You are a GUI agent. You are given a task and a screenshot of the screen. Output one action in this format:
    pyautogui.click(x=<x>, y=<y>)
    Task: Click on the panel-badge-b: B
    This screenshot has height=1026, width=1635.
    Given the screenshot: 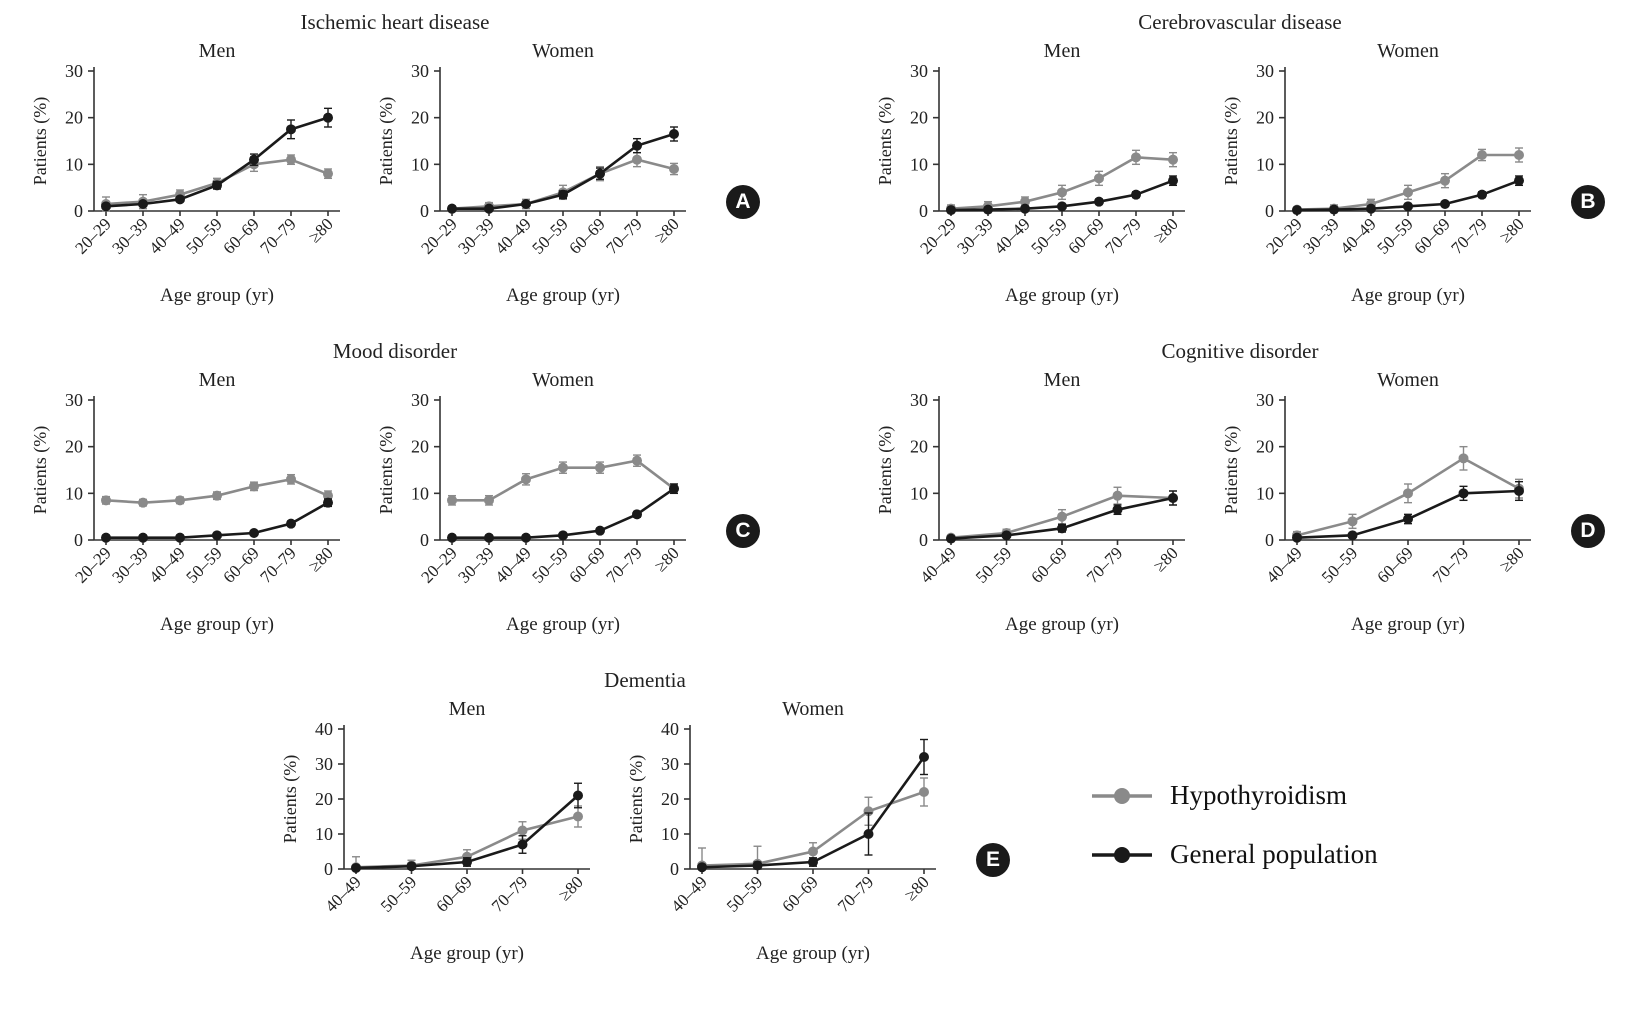 What is the action you would take?
    pyautogui.click(x=1588, y=202)
    